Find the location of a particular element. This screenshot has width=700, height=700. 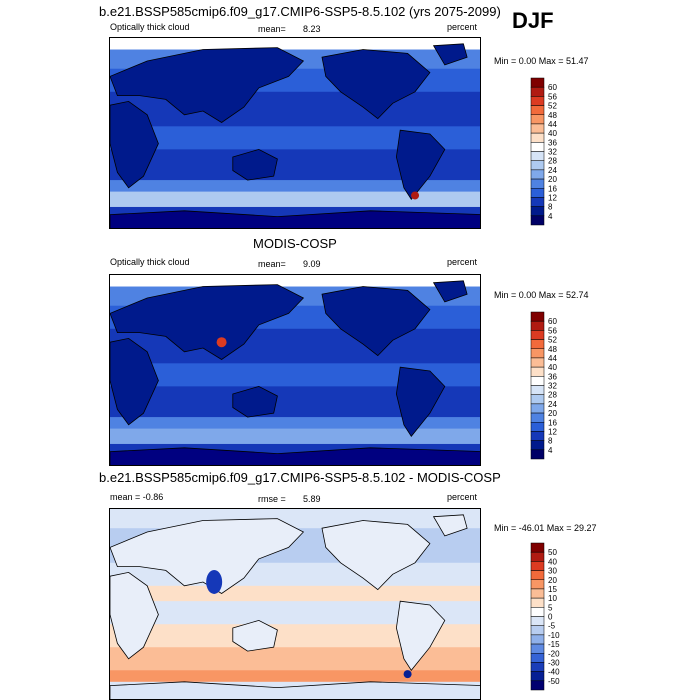

map3-coastlines is located at coordinates (295, 606).